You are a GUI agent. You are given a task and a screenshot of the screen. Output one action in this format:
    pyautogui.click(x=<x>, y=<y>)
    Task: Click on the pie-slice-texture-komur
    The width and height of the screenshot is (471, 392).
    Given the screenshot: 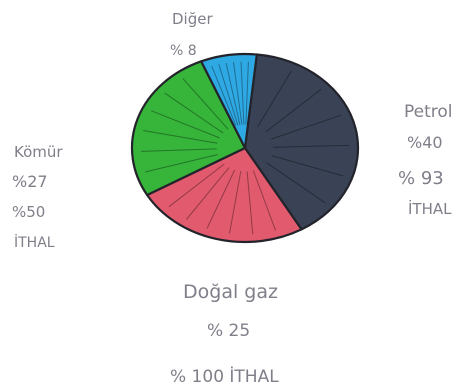 What is the action you would take?
    pyautogui.click(x=185, y=125)
    